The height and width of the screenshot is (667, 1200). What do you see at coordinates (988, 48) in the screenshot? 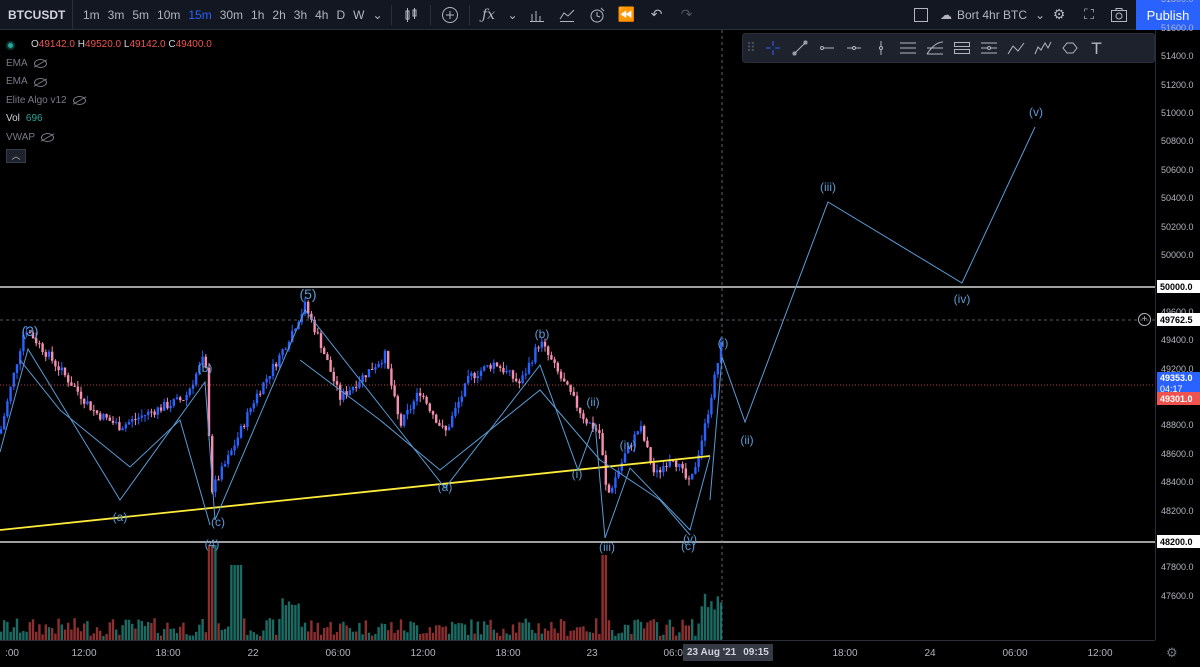
I see `gann-box-tool-icon` at bounding box center [988, 48].